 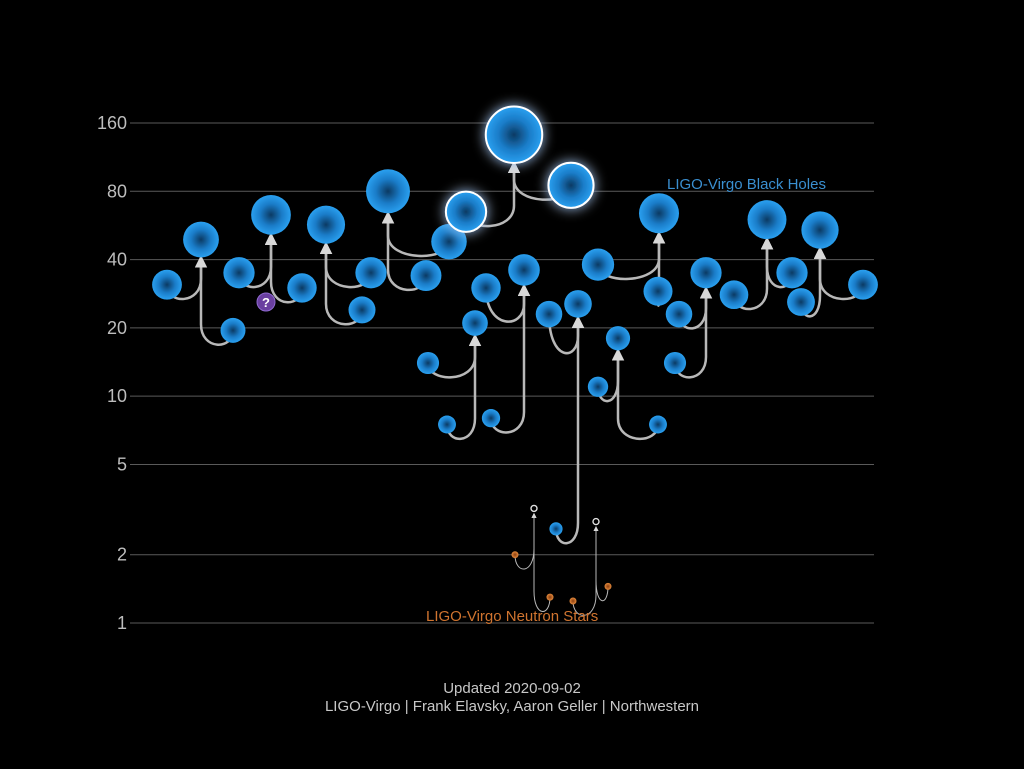 What do you see at coordinates (608, 586) in the screenshot?
I see `neutron-star-point-14-b` at bounding box center [608, 586].